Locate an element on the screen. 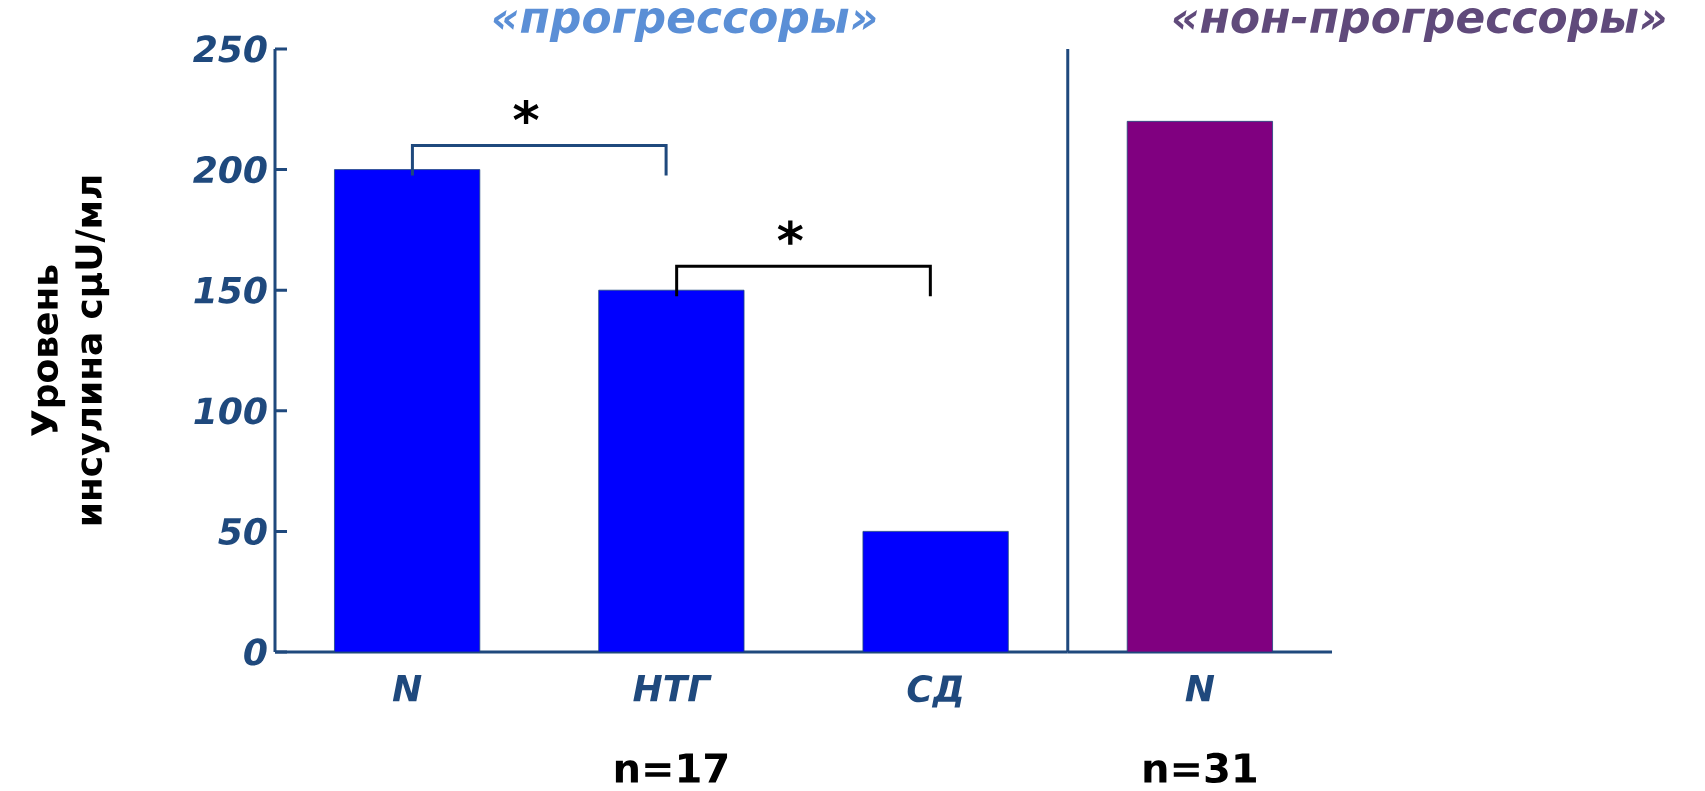 The height and width of the screenshot is (791, 1705). text: n=17 is located at coordinates (671, 768).